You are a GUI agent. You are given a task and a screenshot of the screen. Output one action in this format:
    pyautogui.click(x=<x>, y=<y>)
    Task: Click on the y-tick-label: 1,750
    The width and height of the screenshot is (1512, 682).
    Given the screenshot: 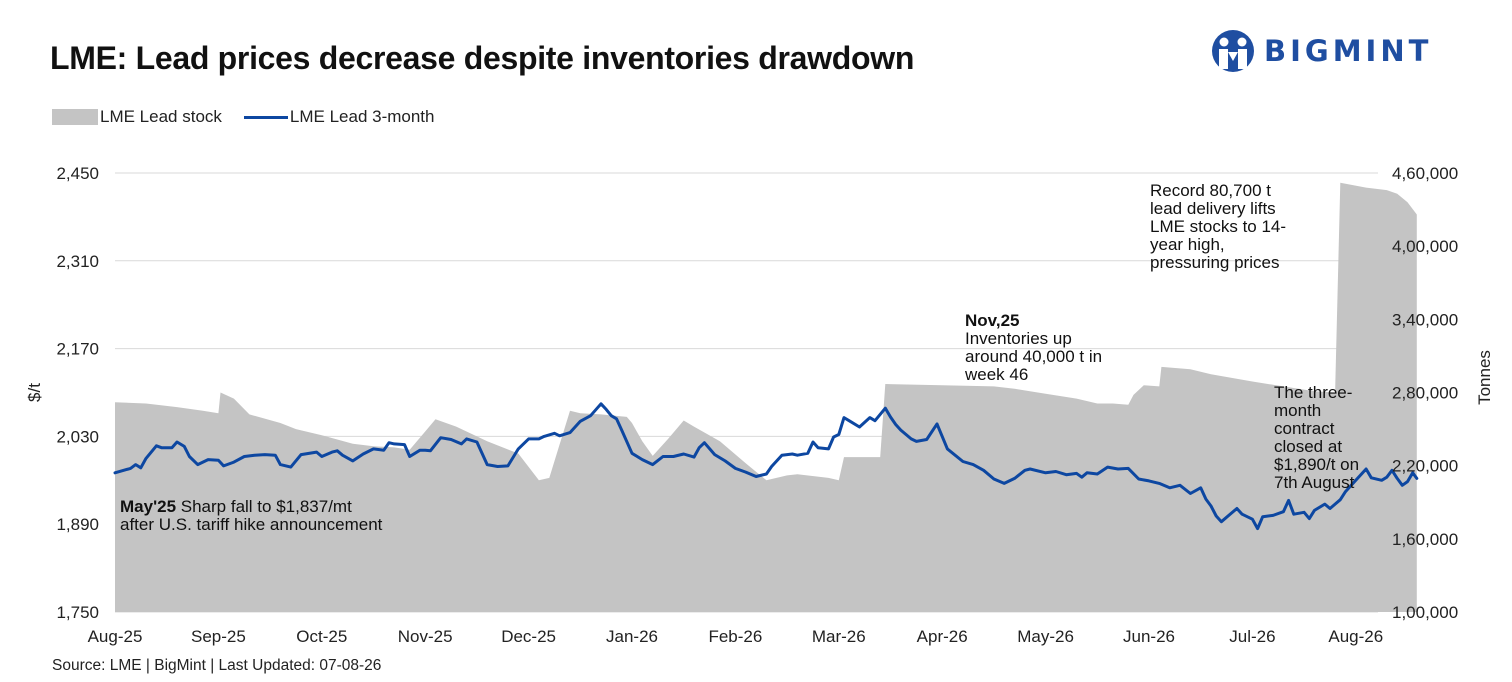 What is the action you would take?
    pyautogui.click(x=77, y=612)
    